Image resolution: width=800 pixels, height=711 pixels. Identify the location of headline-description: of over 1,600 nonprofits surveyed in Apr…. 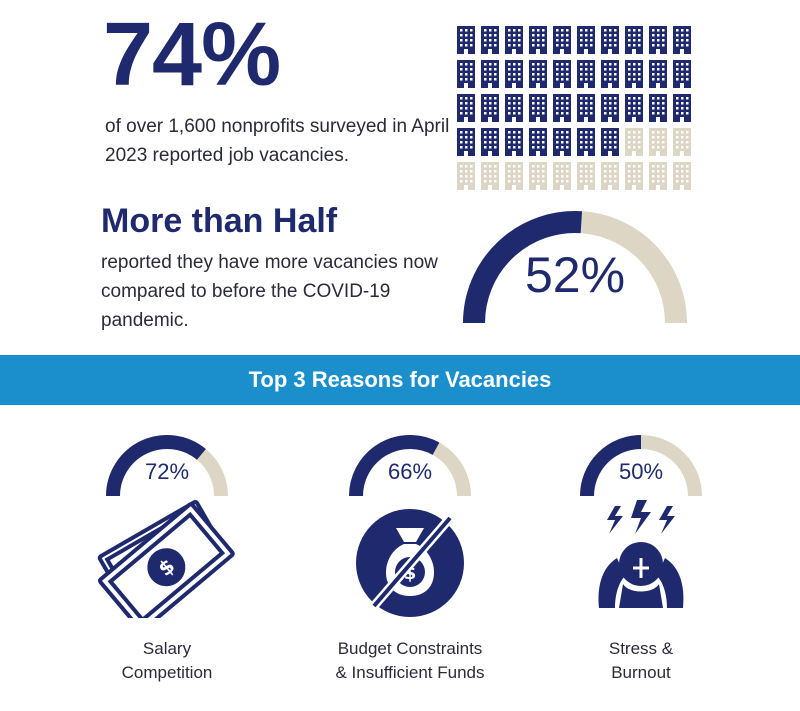
(277, 141).